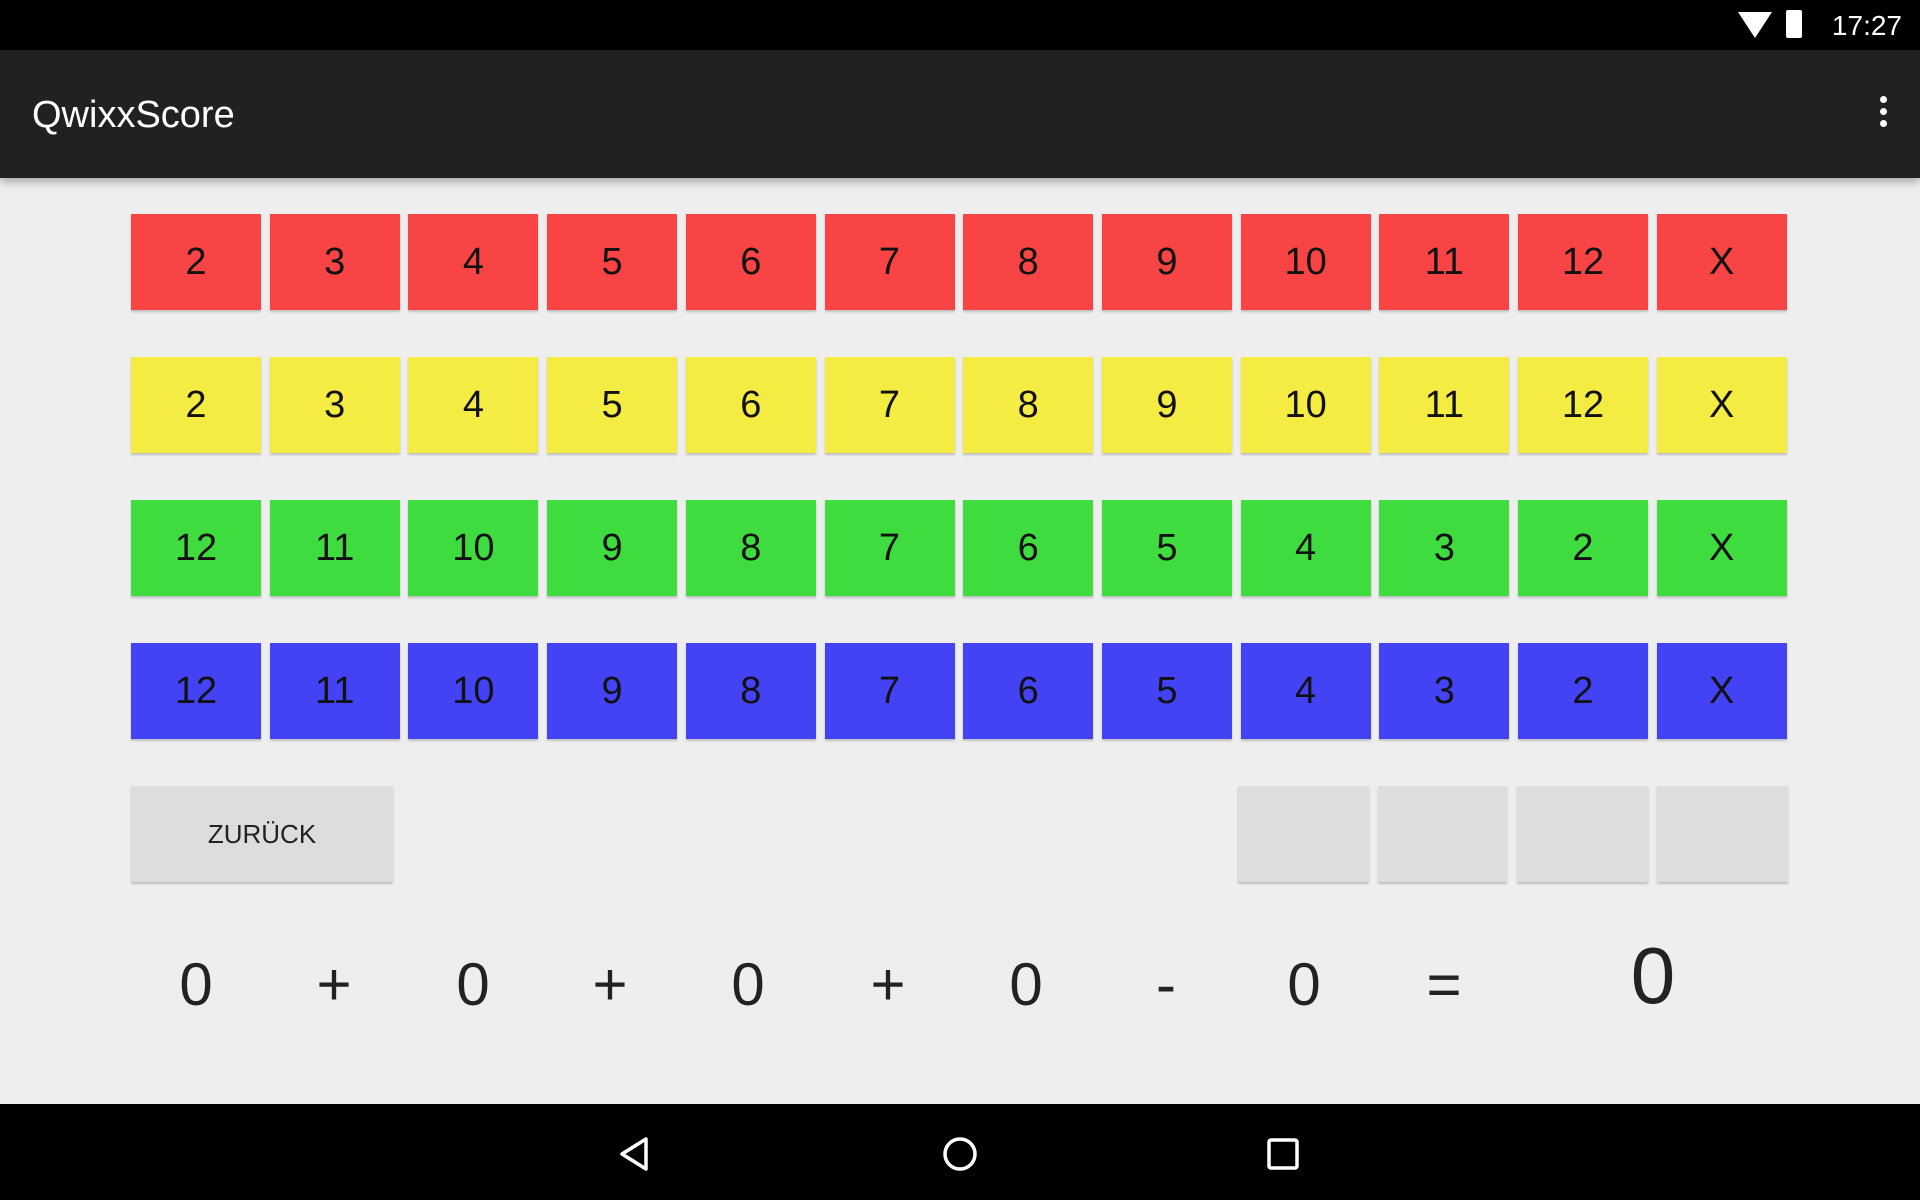 This screenshot has width=1920, height=1200. I want to click on cell-green-7: 7, so click(889, 548).